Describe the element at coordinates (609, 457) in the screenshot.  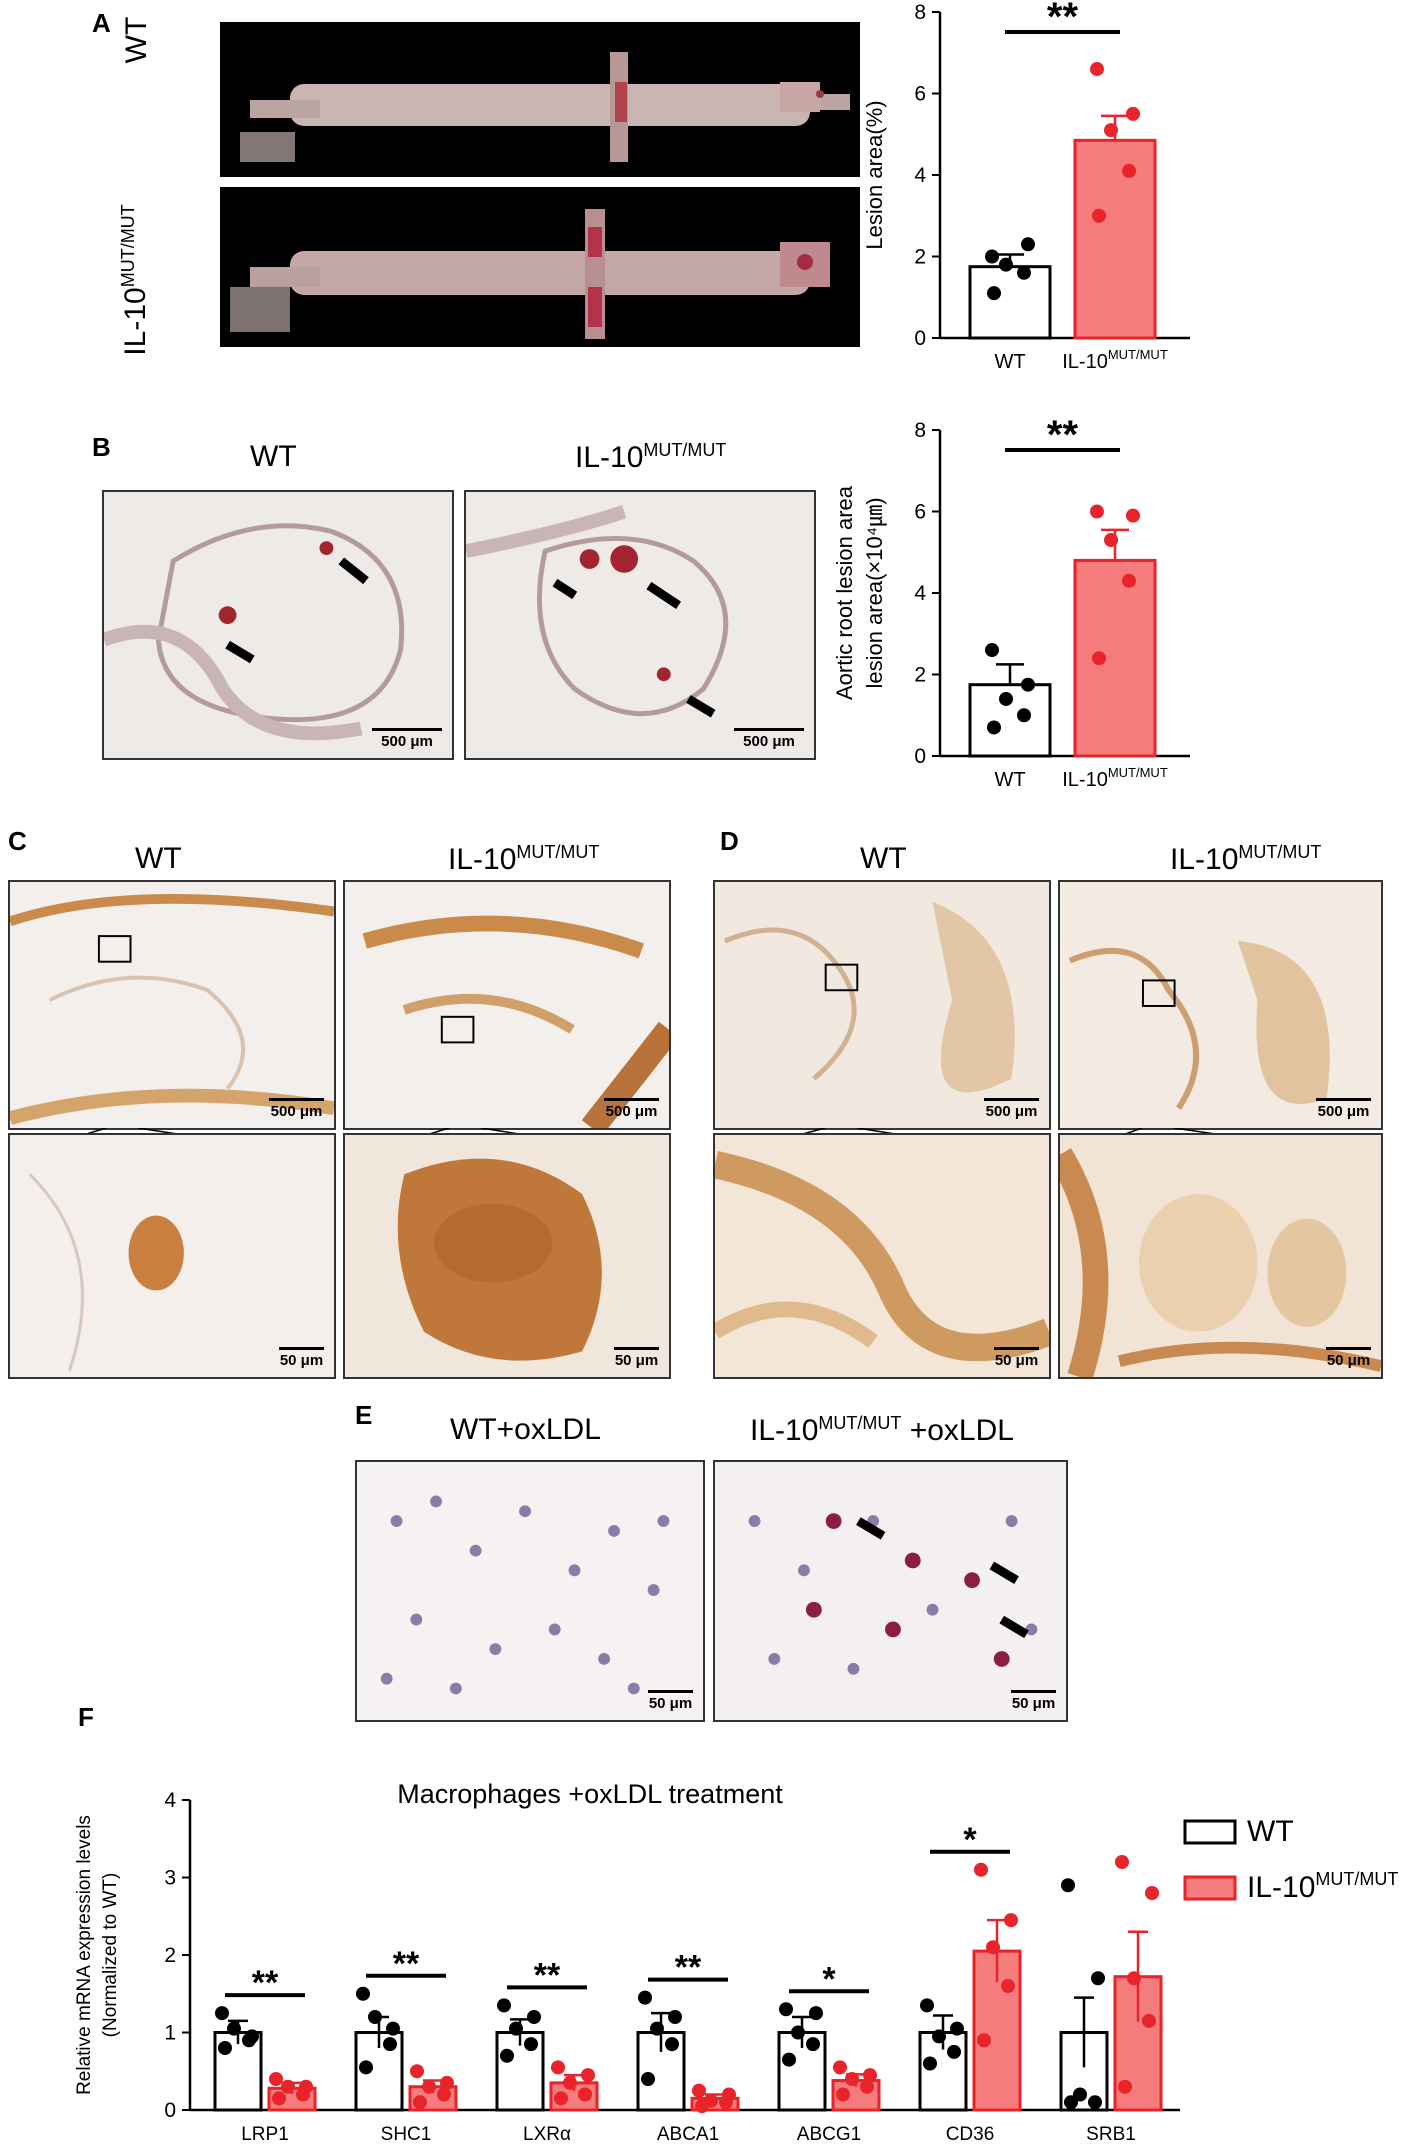
I see `b-label-mut: IL-10` at that location.